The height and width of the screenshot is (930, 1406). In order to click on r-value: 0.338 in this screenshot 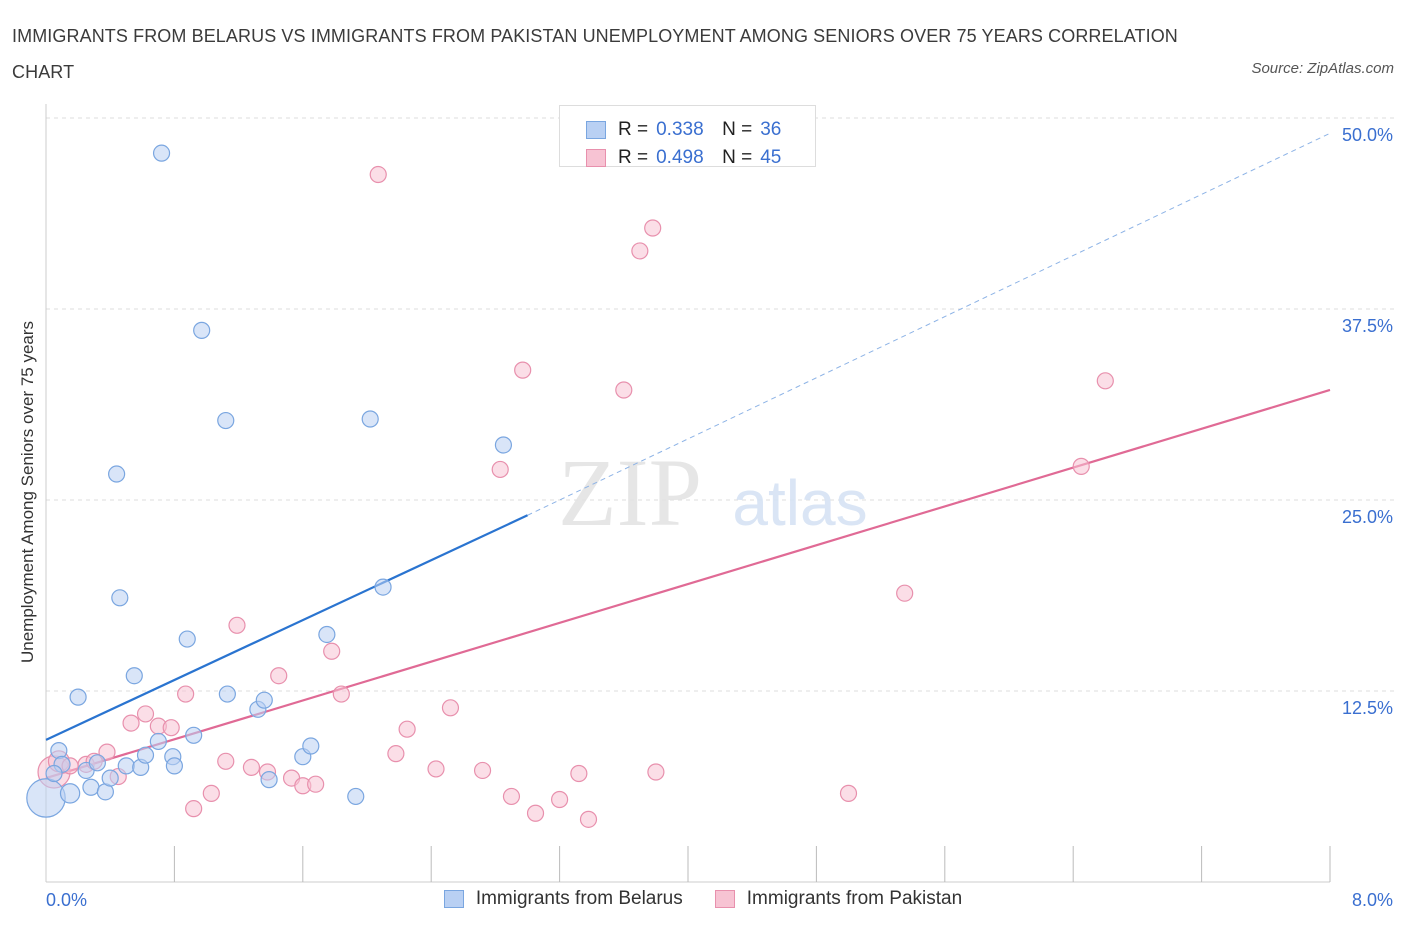, I will do `click(680, 129)`.